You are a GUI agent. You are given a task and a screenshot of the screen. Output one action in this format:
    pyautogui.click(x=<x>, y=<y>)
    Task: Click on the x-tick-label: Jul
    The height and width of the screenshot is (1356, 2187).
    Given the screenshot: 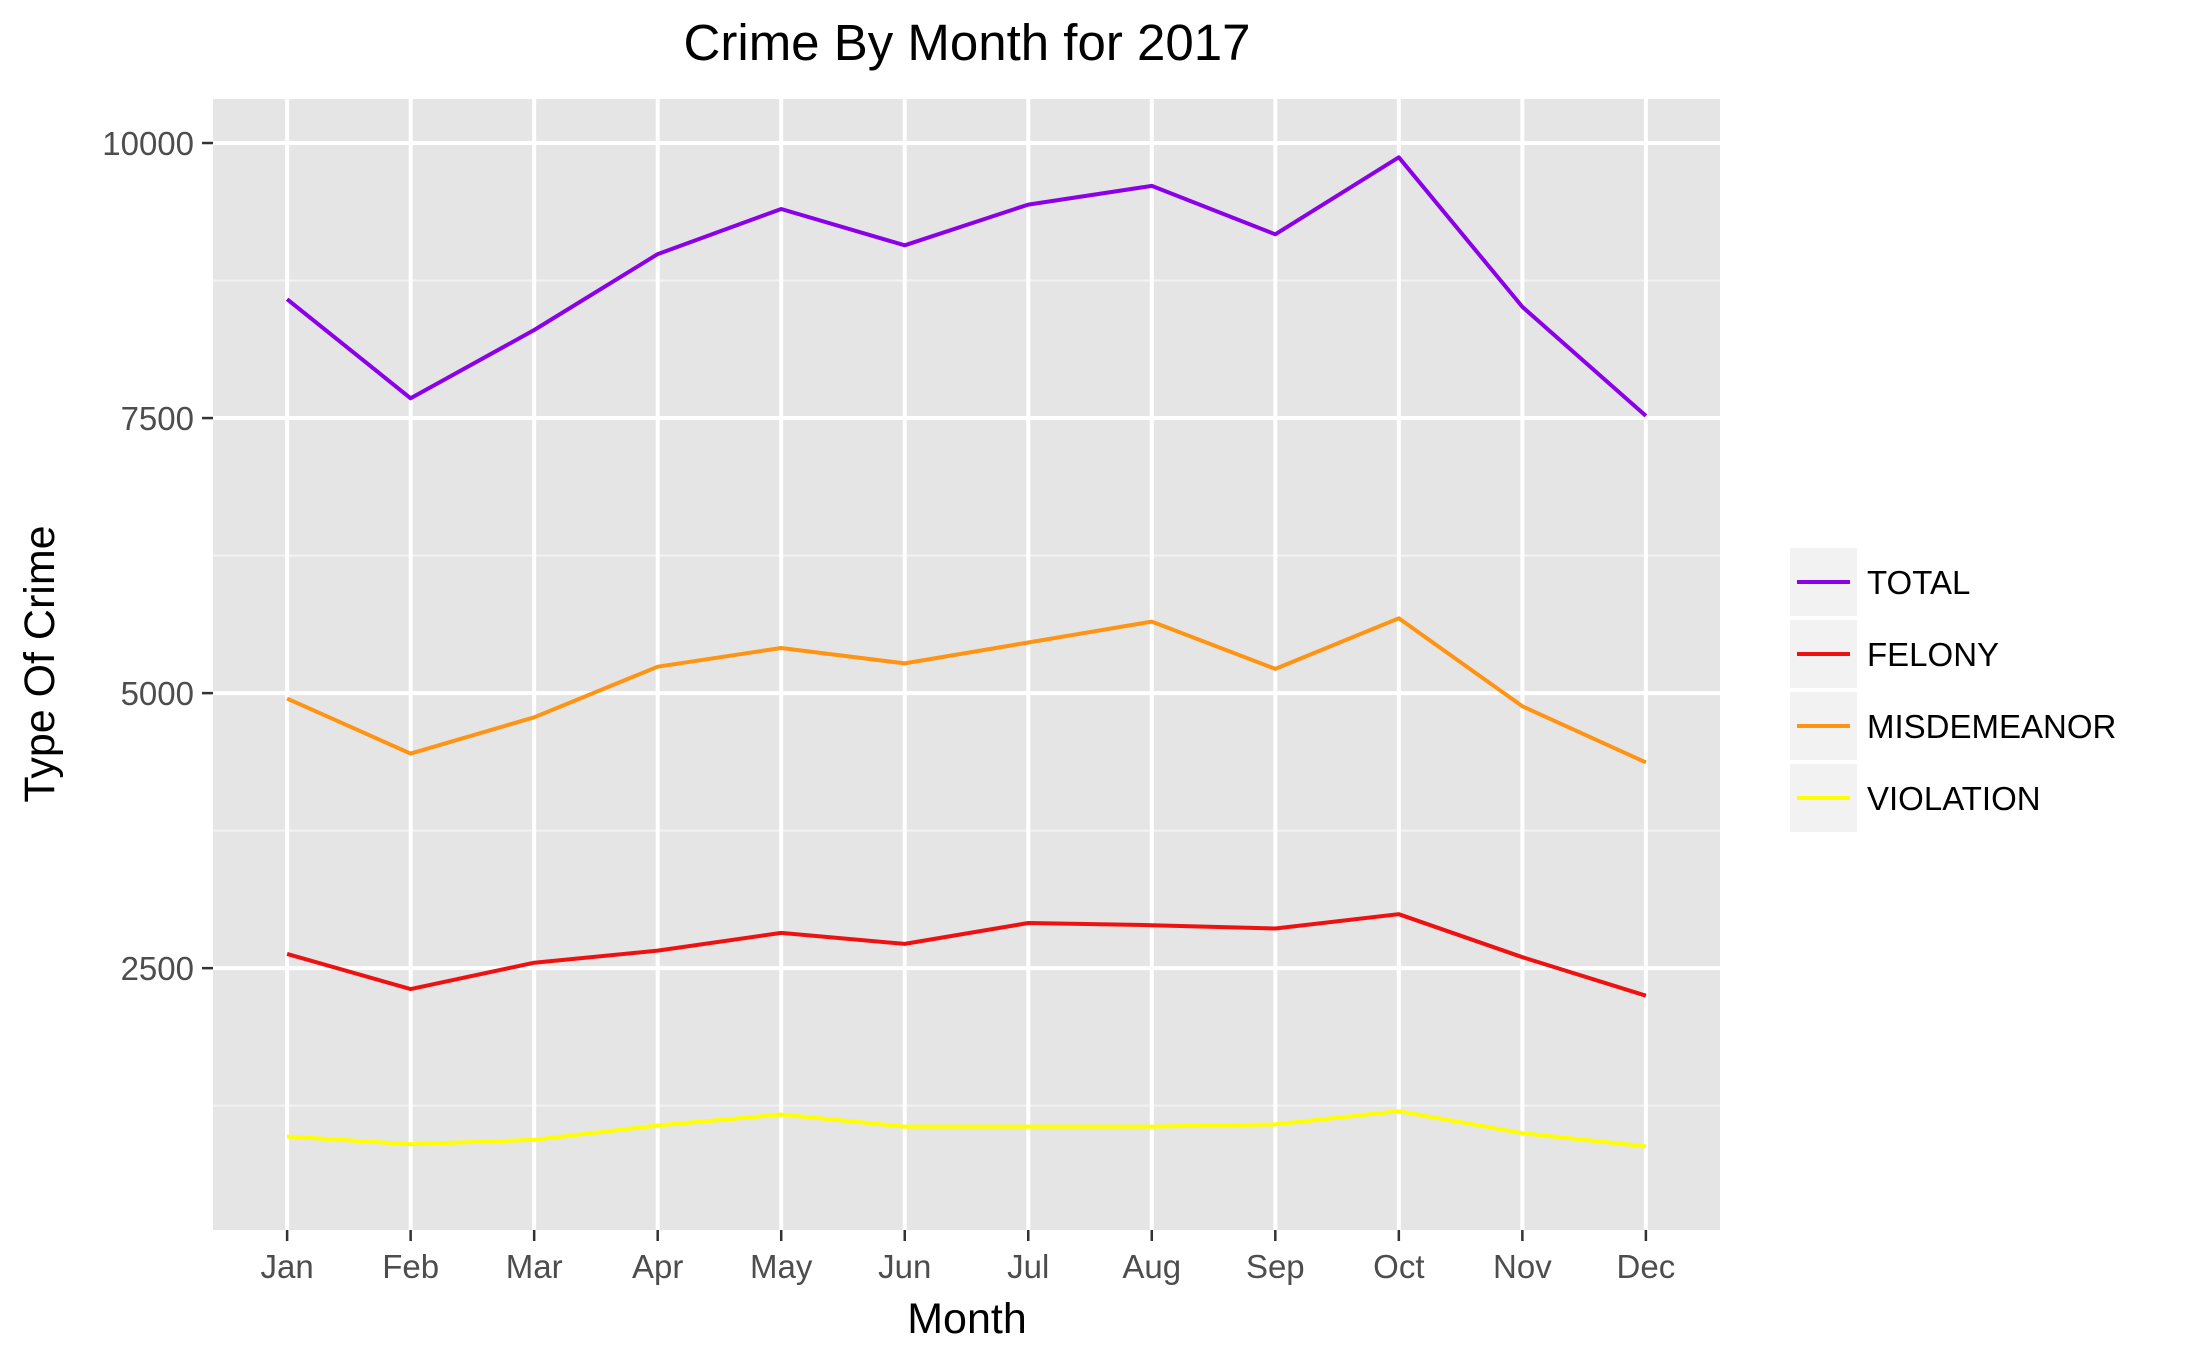 What is the action you would take?
    pyautogui.click(x=1028, y=1266)
    